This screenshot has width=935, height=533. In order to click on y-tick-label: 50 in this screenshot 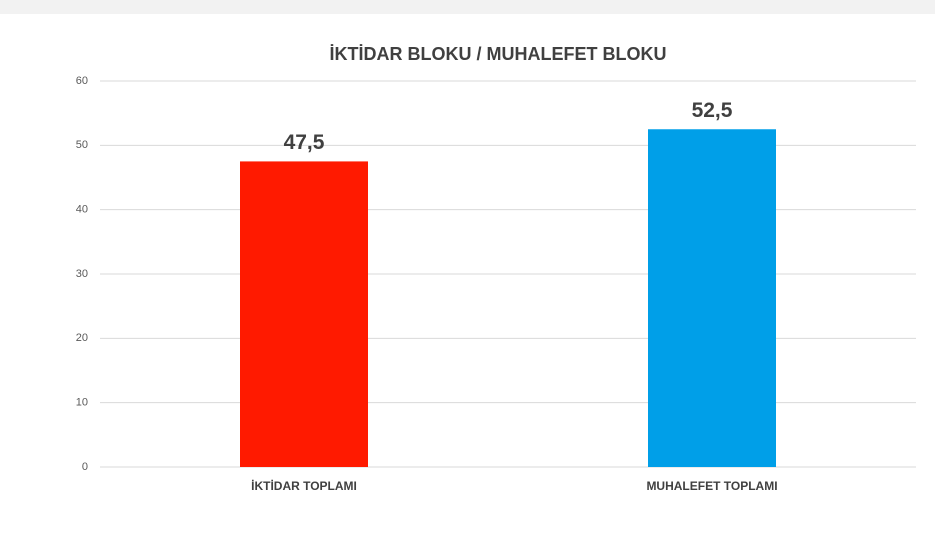, I will do `click(82, 145)`.